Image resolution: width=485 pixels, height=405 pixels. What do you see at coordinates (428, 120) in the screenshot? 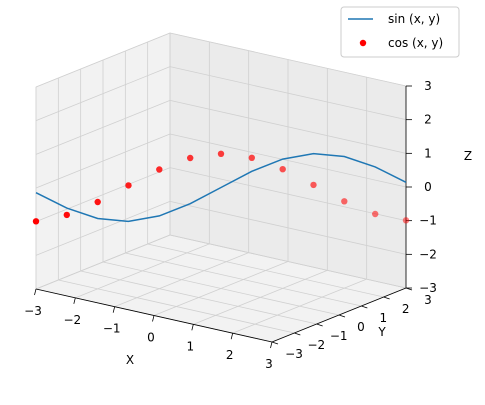
I see `z-tick-label: 2` at bounding box center [428, 120].